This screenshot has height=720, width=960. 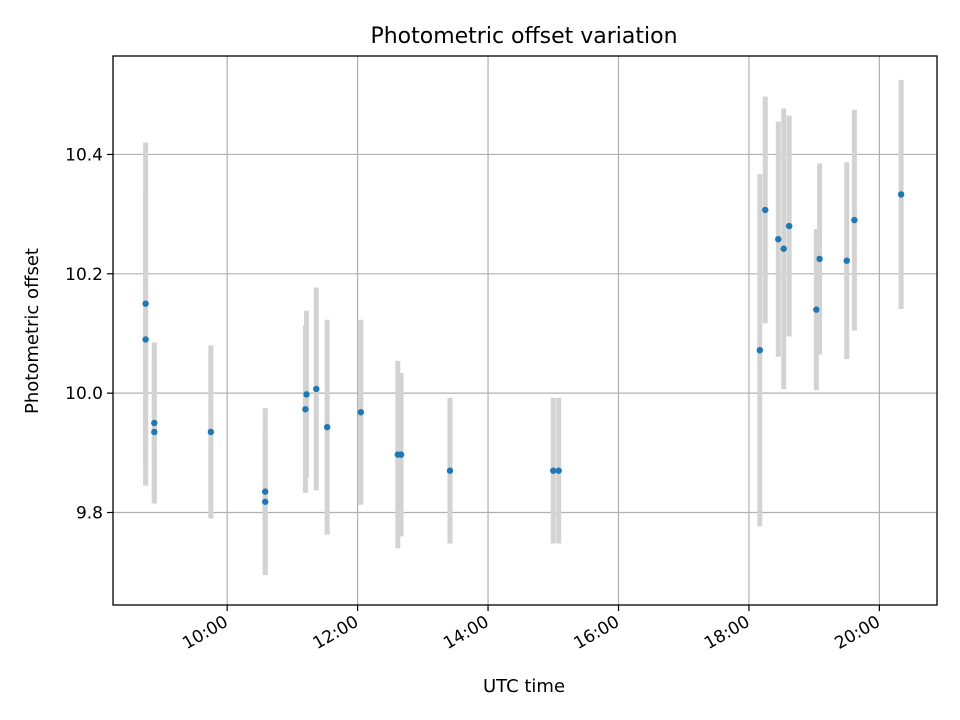 What do you see at coordinates (857, 633) in the screenshot?
I see `x-tick-label: 20:00` at bounding box center [857, 633].